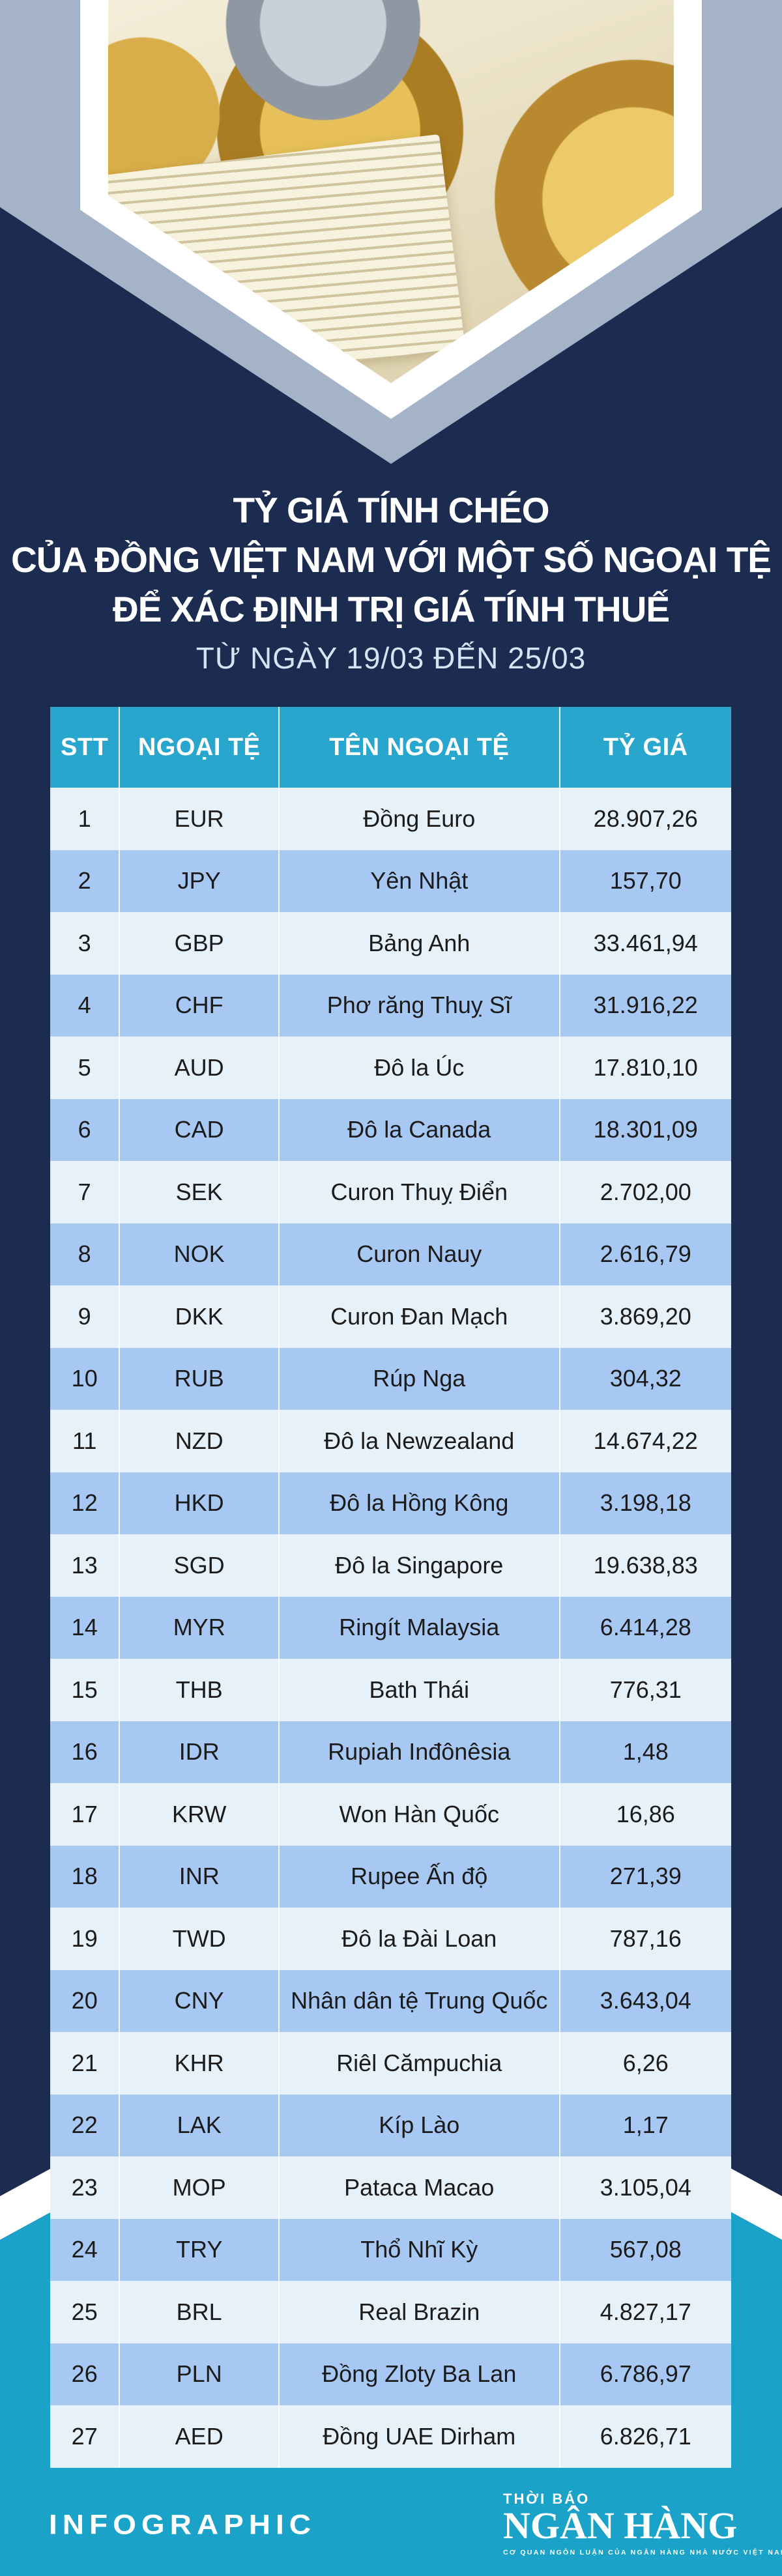 The width and height of the screenshot is (782, 2576). What do you see at coordinates (420, 1627) in the screenshot?
I see `cell-currency-name: Ringít Malaysia` at bounding box center [420, 1627].